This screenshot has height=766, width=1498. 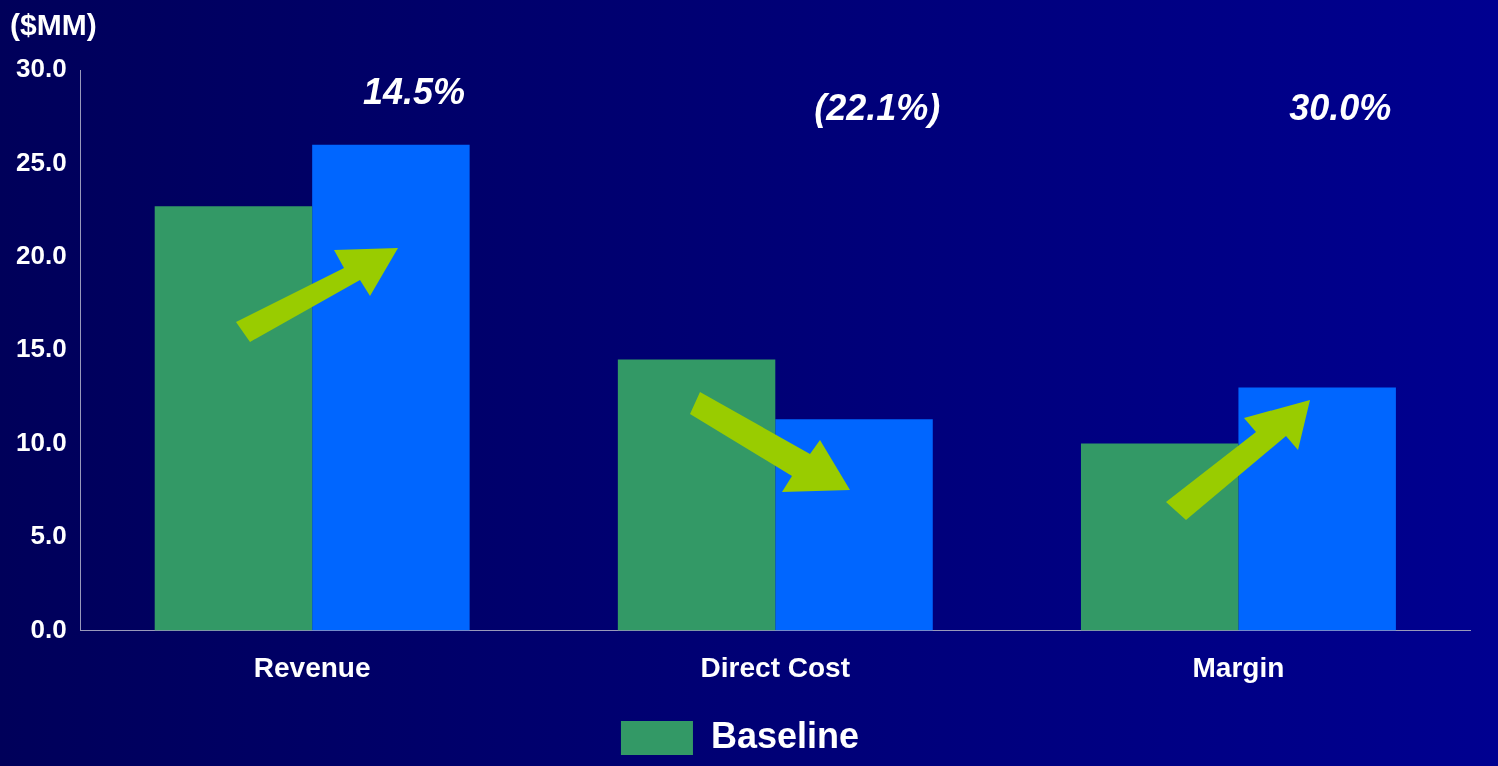 I want to click on y-tick-label: 10.0, so click(x=41, y=441).